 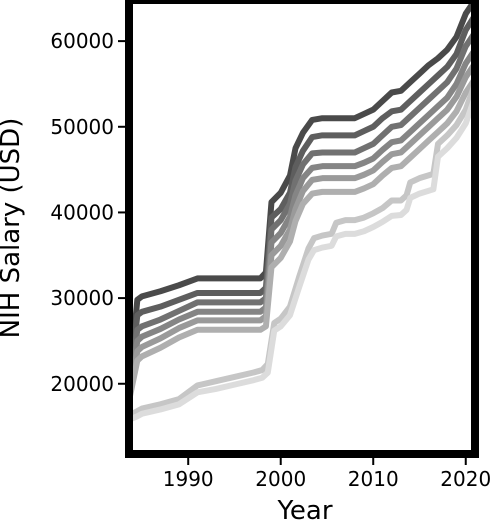 I want to click on y-axis-ticks: 20000 30000 40000 50000 60000, so click(x=87, y=212).